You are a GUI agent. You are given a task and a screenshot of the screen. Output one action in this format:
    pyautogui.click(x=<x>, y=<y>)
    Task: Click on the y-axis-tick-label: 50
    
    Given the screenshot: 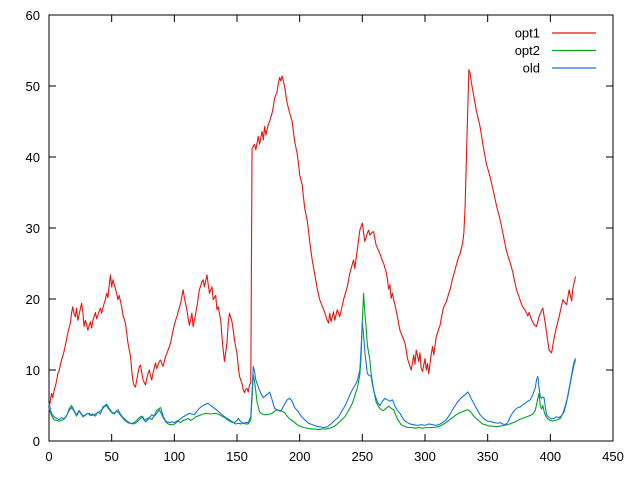 What is the action you would take?
    pyautogui.click(x=33, y=86)
    